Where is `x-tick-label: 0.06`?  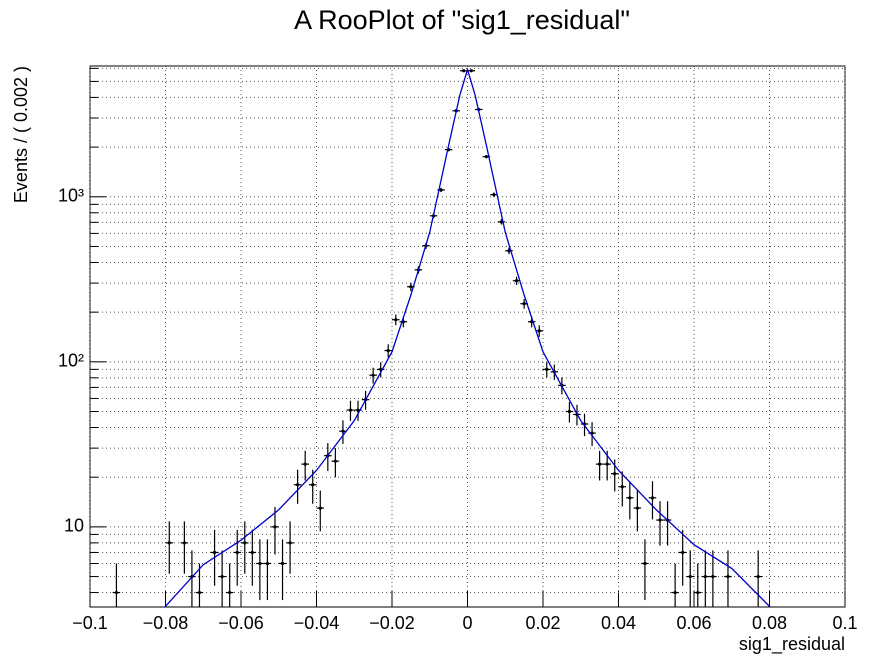 x-tick-label: 0.06 is located at coordinates (693, 623).